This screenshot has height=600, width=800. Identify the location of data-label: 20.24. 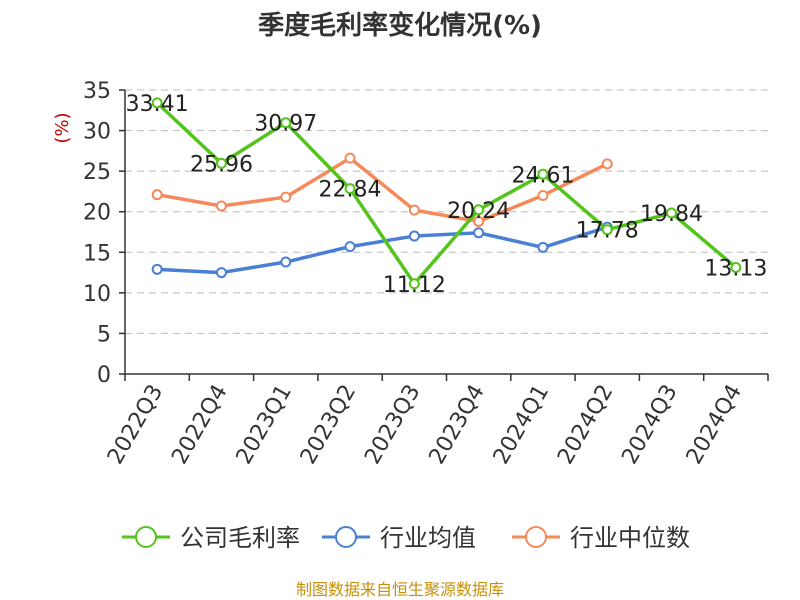
(478, 211).